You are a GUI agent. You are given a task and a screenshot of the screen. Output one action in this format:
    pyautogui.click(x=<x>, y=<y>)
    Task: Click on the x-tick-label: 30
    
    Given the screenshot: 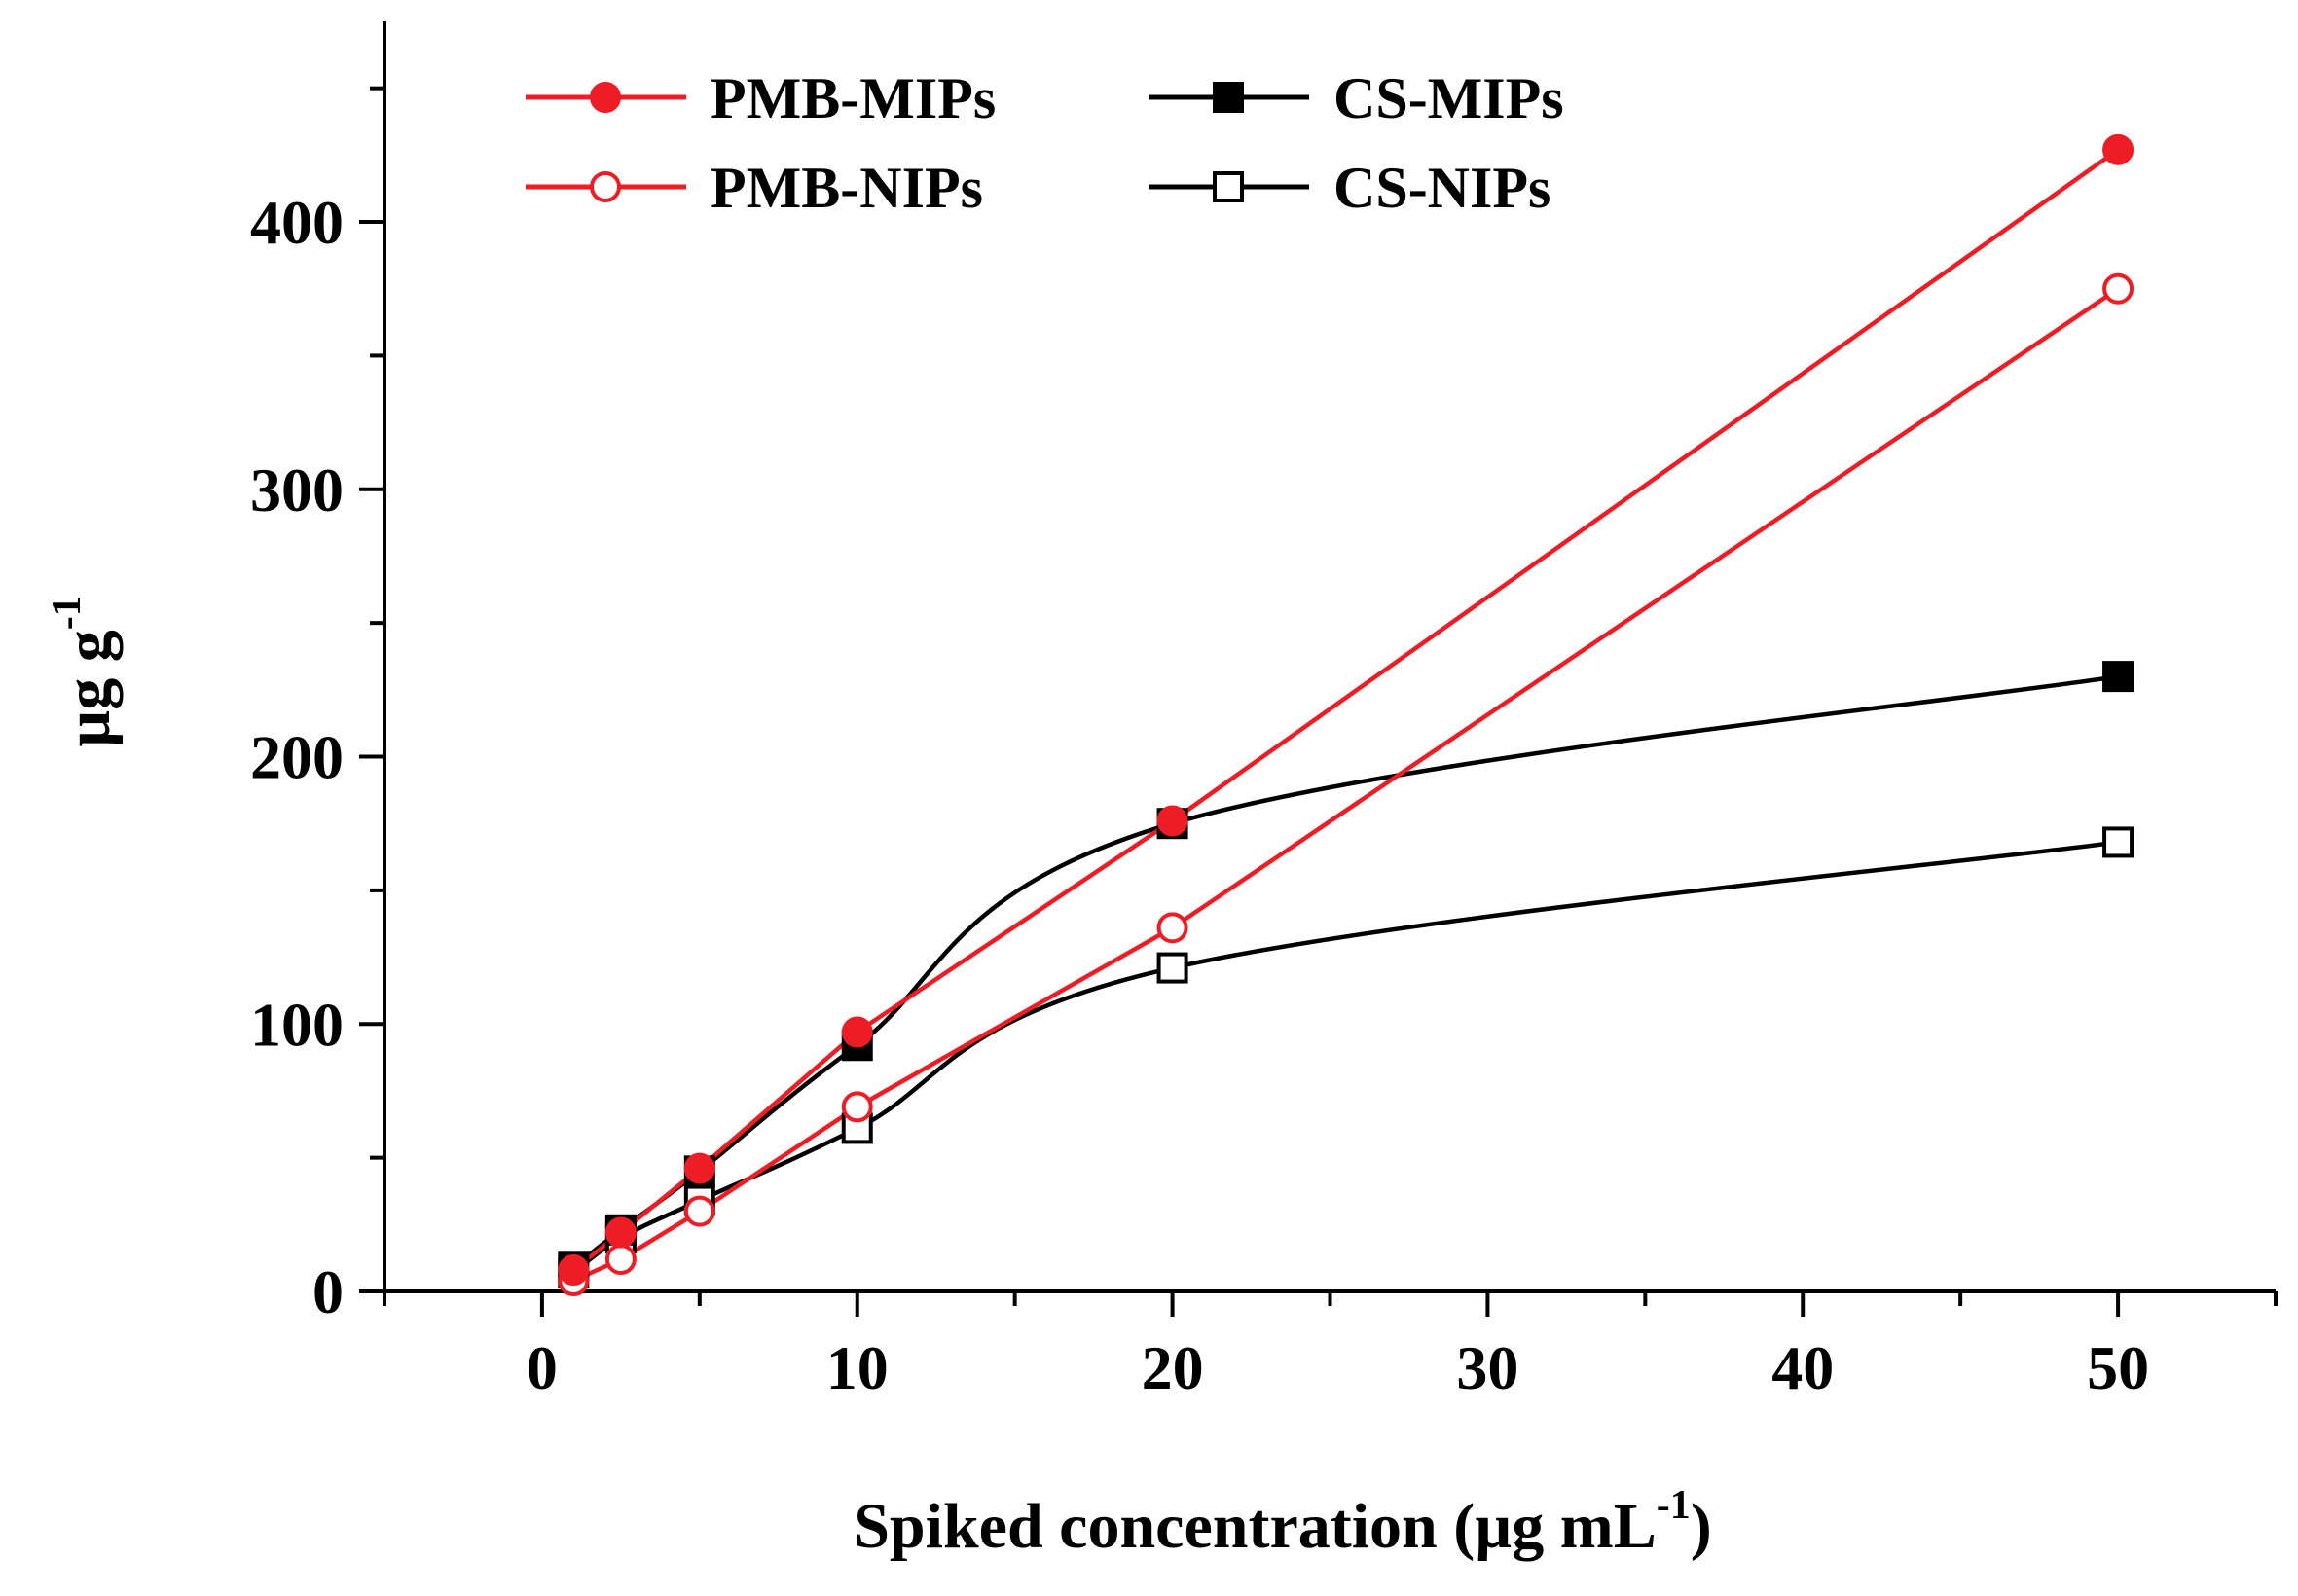 What is the action you would take?
    pyautogui.click(x=1487, y=1367)
    